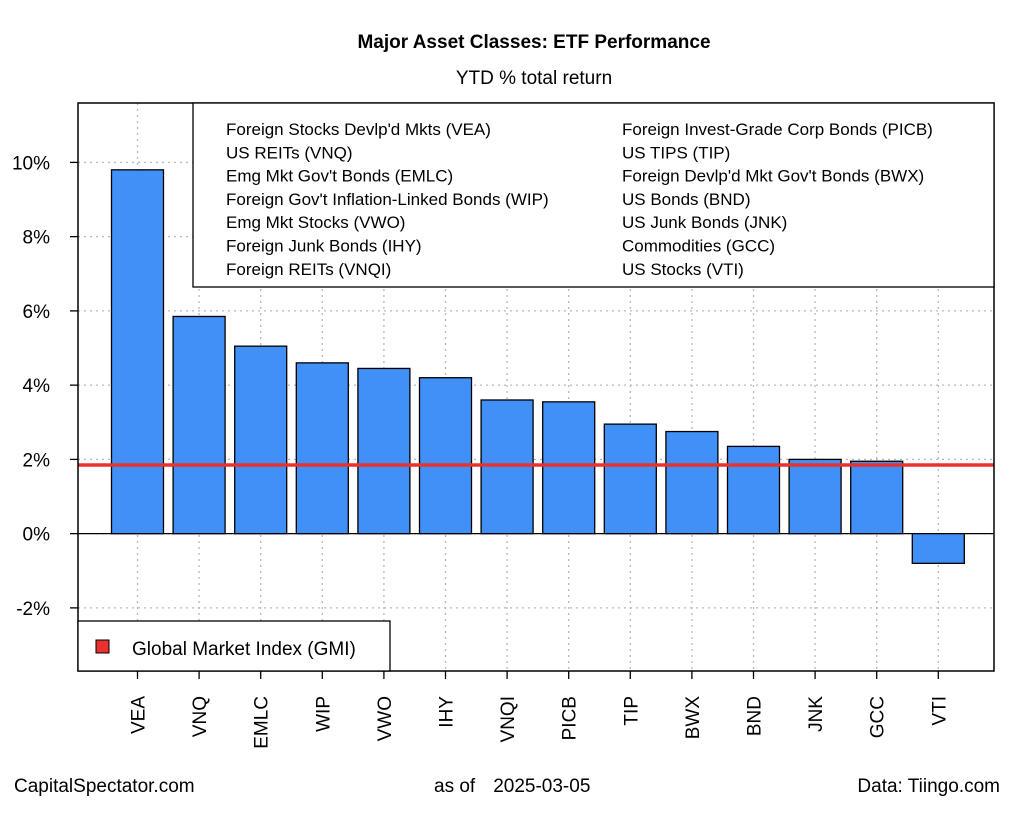  Describe the element at coordinates (928, 786) in the screenshot. I see `footer-data-source: Data: Tiingo.com` at that location.